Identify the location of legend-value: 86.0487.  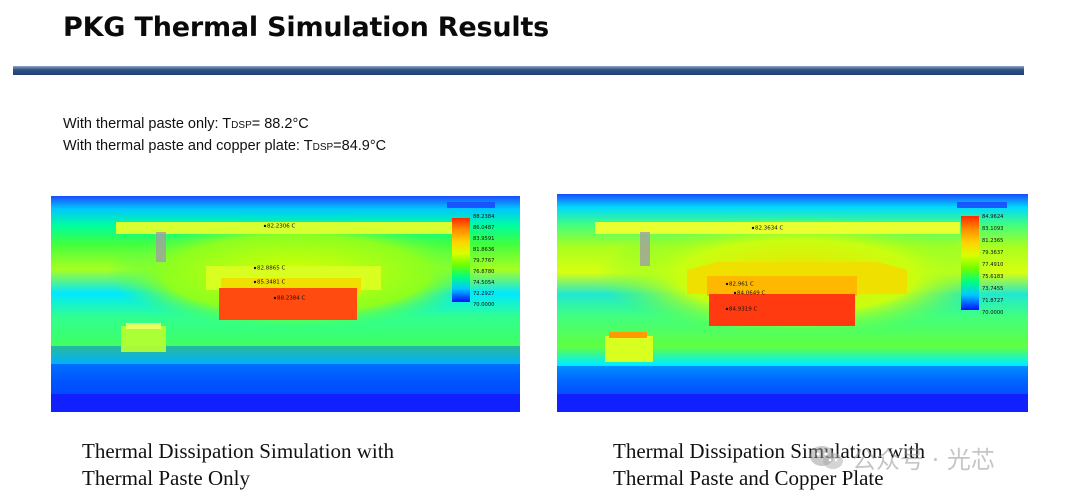
(483, 228).